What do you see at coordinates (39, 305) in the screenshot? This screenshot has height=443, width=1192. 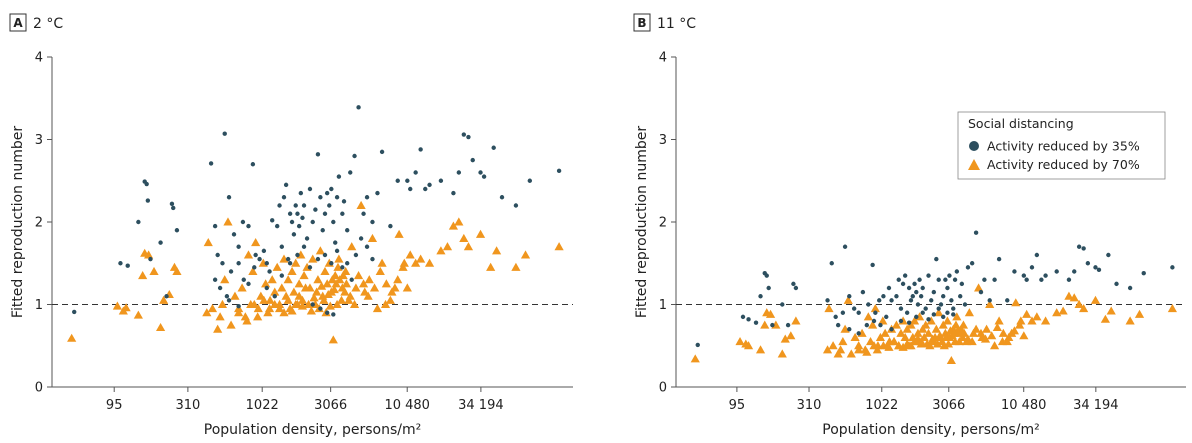 I see `y-tick-label: 1` at bounding box center [39, 305].